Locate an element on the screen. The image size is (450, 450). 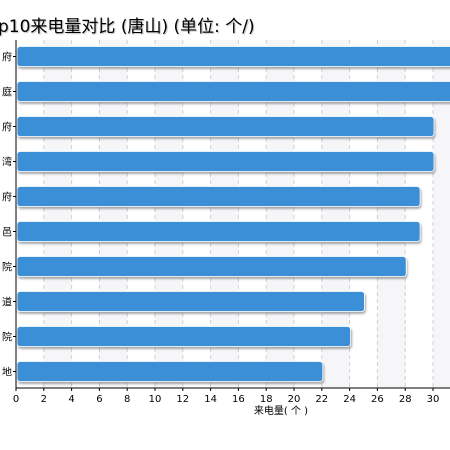
x-tick-label: 18 is located at coordinates (266, 399).